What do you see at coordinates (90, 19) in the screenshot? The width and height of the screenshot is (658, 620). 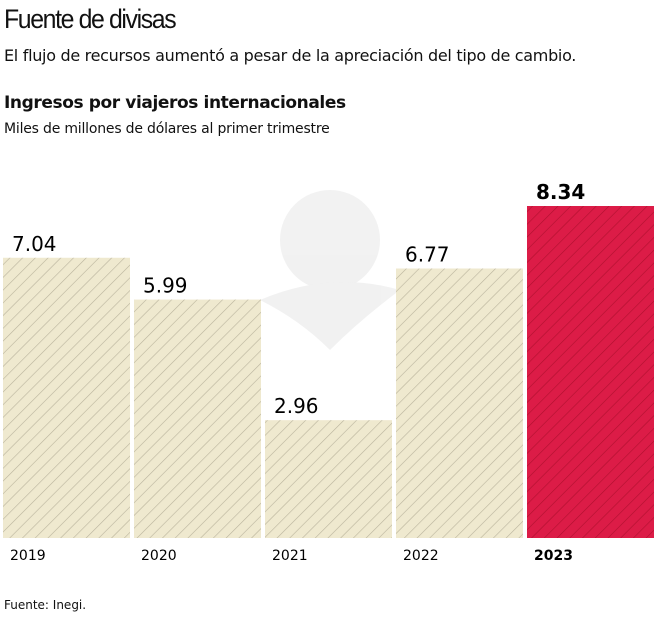 I see `page-title: Fuente de divisas` at bounding box center [90, 19].